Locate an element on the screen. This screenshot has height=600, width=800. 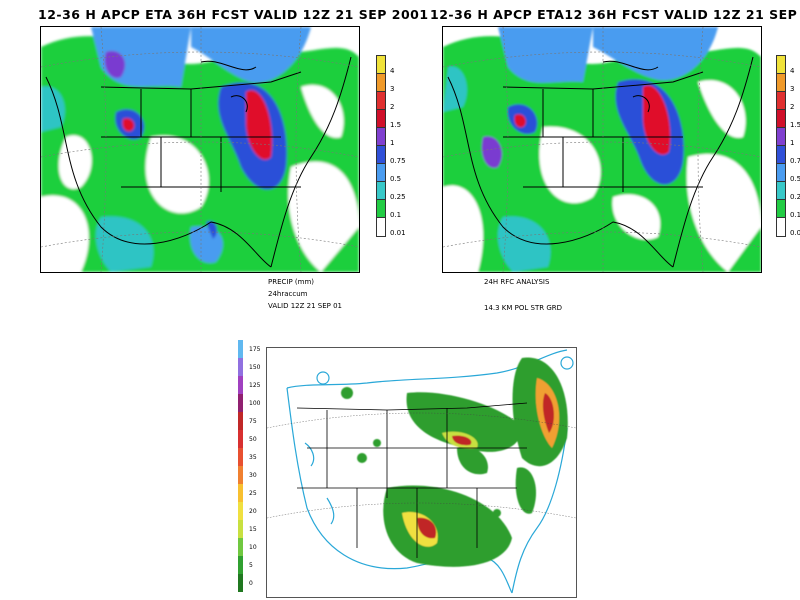
caption-line: 24hraccum is located at coordinates (288, 294).